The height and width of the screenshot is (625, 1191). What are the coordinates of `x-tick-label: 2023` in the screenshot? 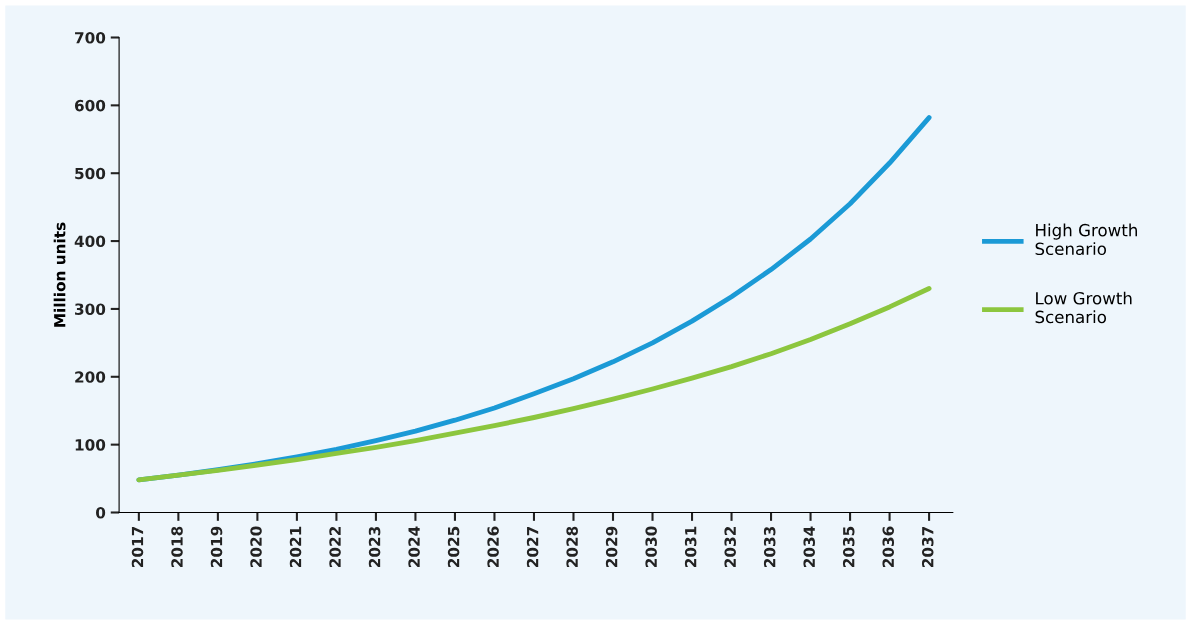 It's located at (374, 547).